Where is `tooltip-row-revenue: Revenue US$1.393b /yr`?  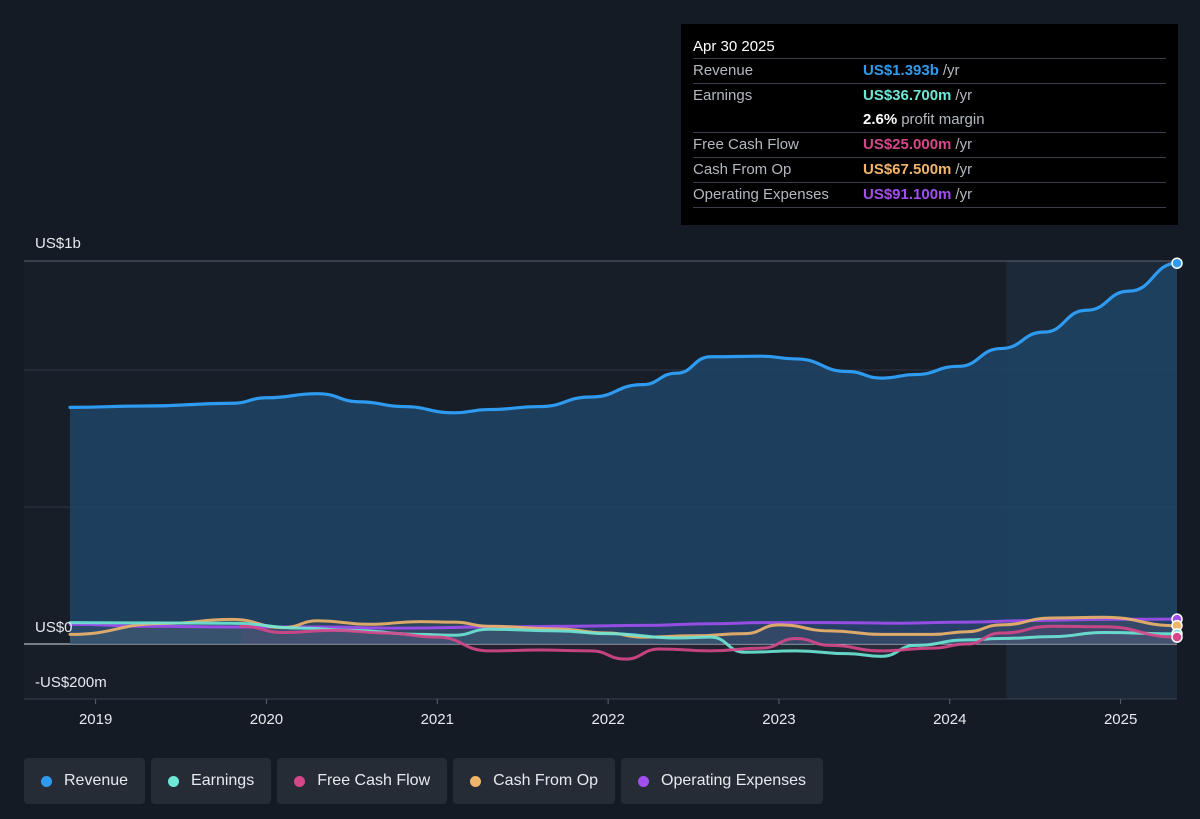
tooltip-row-revenue: Revenue US$1.393b /yr is located at coordinates (929, 70).